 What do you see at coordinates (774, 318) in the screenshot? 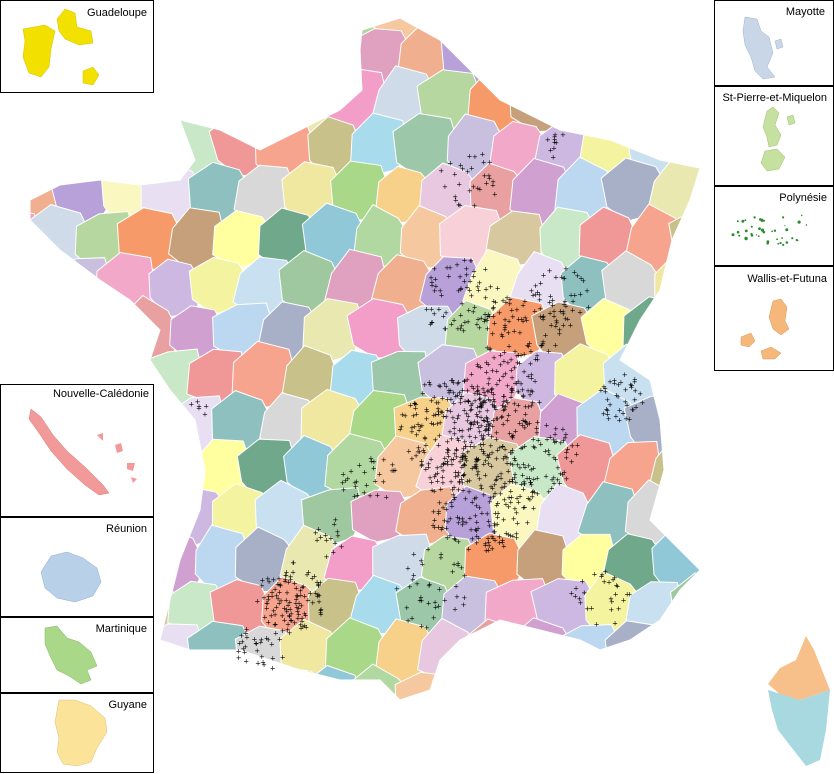
I see `inset-wallis-et-futuna: Wallis-et-Futuna` at bounding box center [774, 318].